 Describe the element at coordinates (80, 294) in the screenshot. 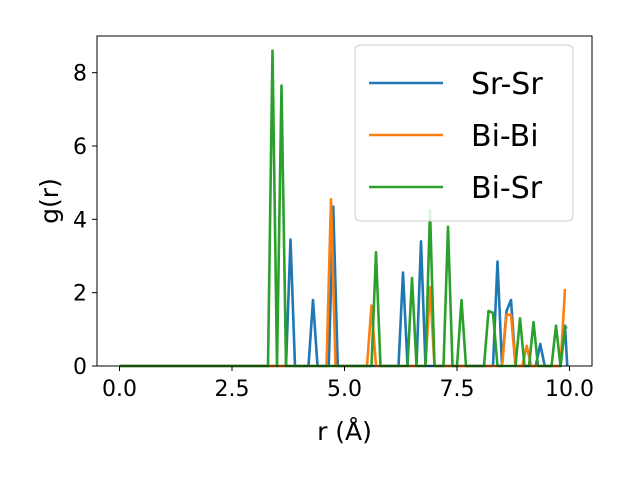

I see `y-tick-label: 2` at that location.